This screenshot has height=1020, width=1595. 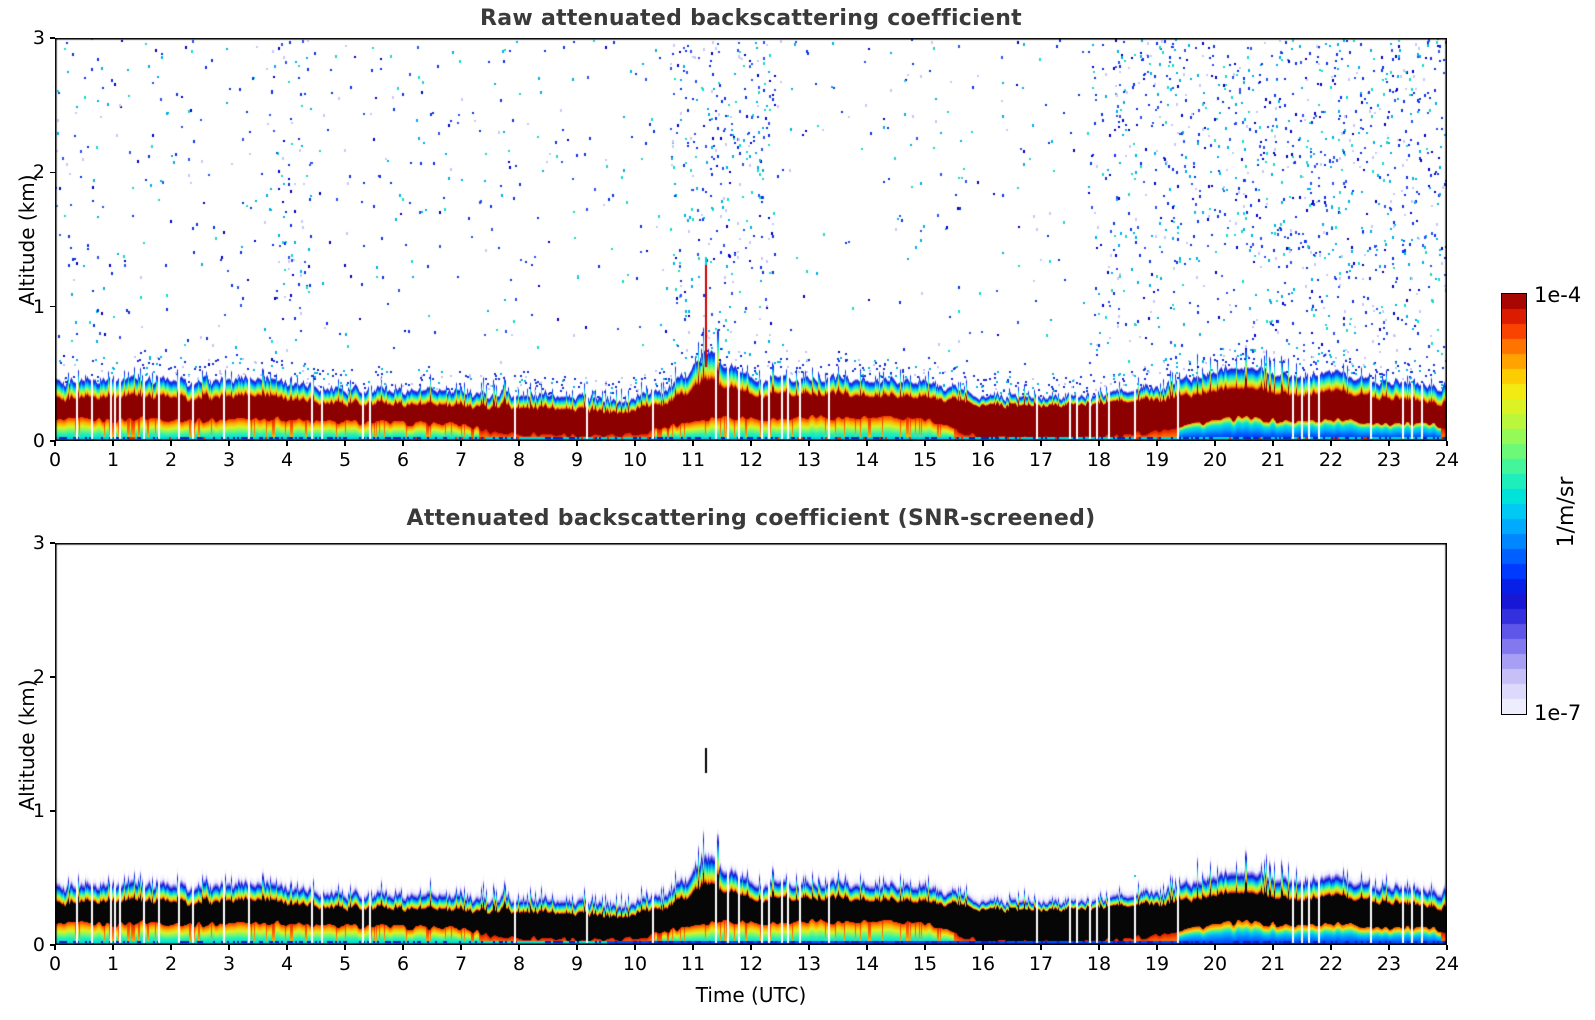 What do you see at coordinates (867, 460) in the screenshot?
I see `x-tick-label: 14` at bounding box center [867, 460].